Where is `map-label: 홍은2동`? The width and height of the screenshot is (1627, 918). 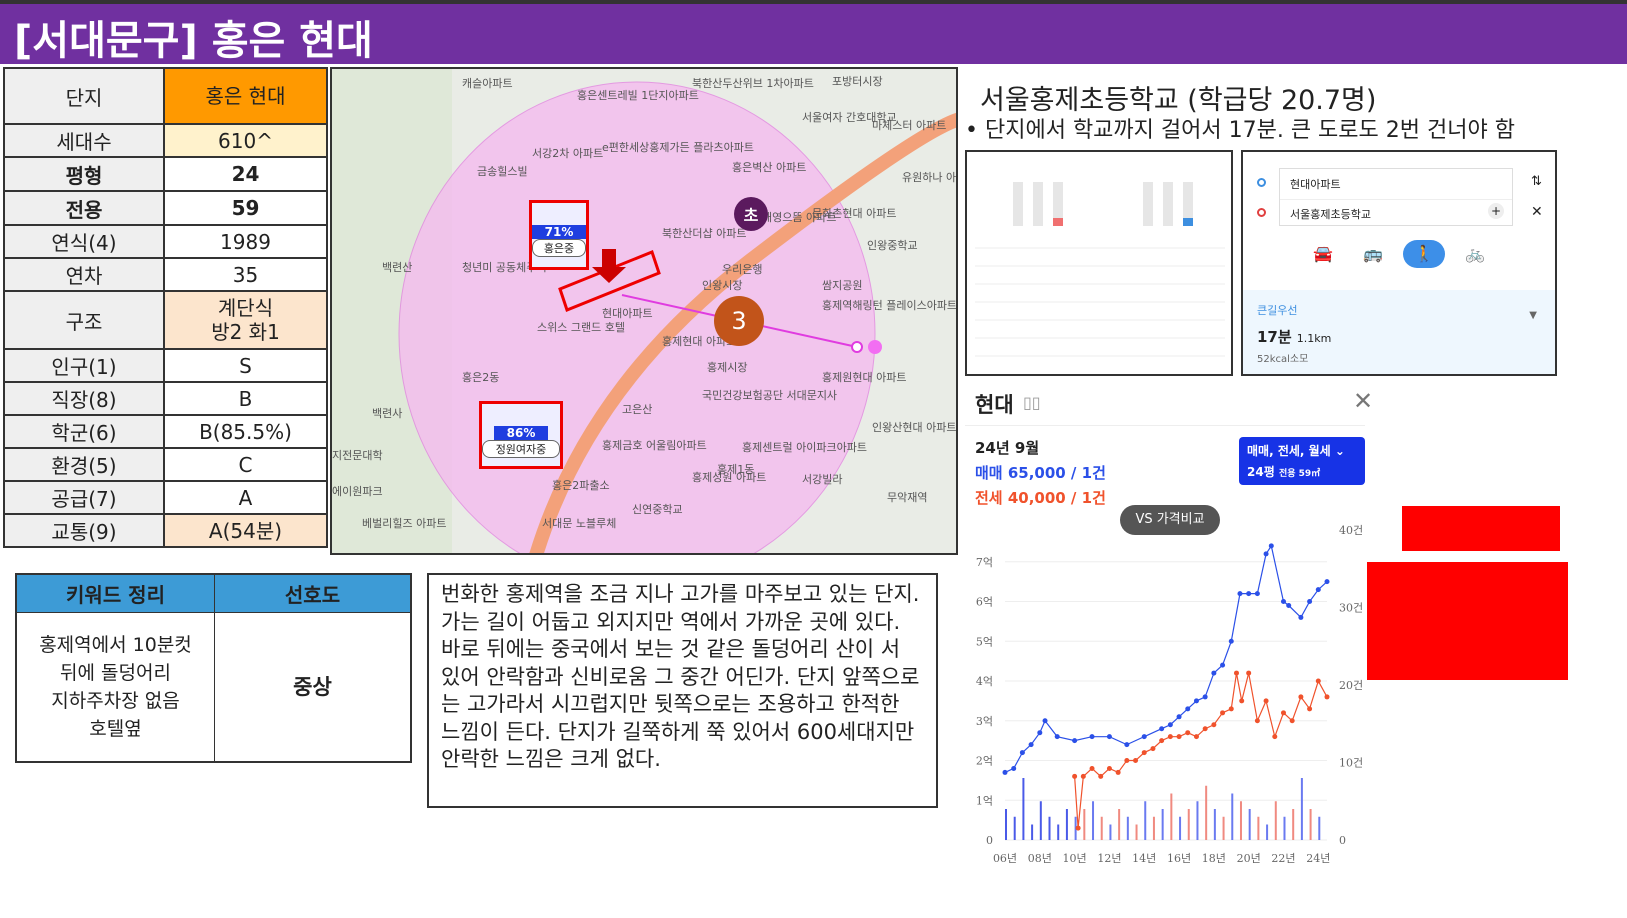 map-label: 홍은2동 is located at coordinates (481, 377).